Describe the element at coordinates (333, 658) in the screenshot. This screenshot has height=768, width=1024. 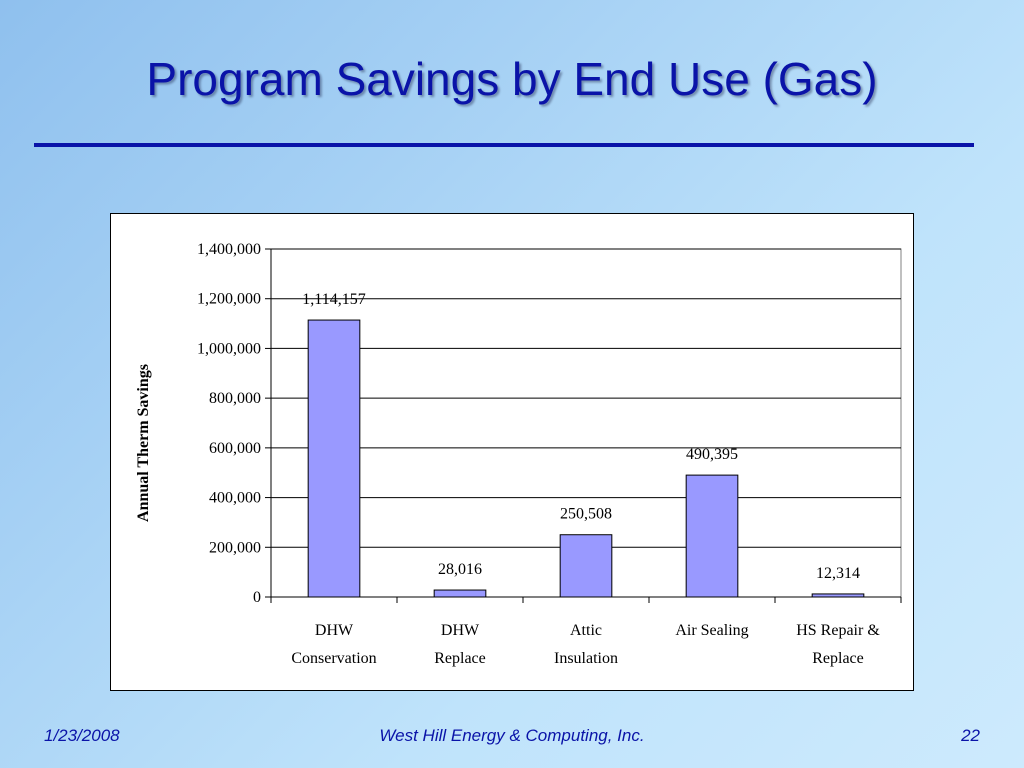
I see `category-label: Conservation` at that location.